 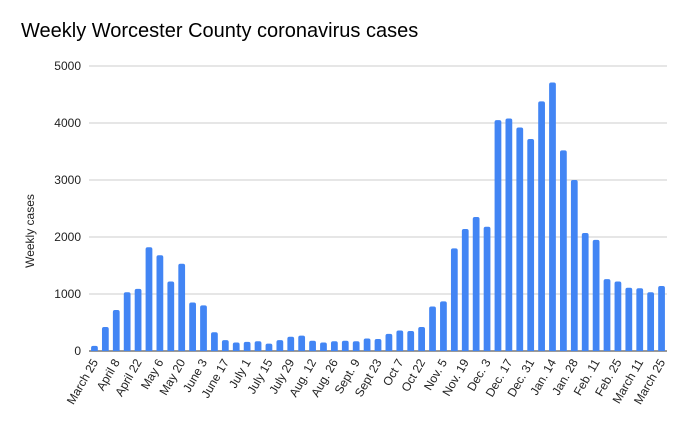 I want to click on y-axis-ticks: 0 1000 2000 3000 4000 5000, so click(x=67, y=208).